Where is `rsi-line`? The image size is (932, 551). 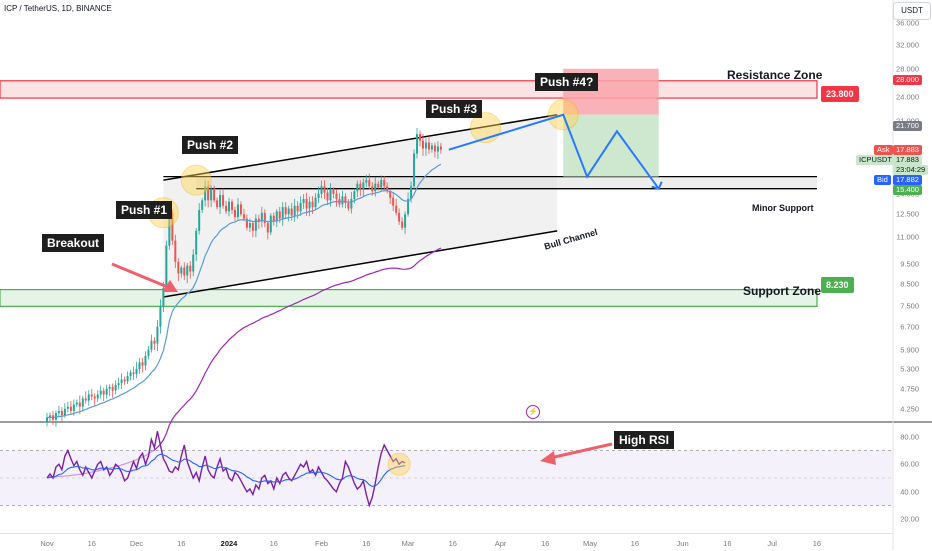 rsi-line is located at coordinates (226, 469).